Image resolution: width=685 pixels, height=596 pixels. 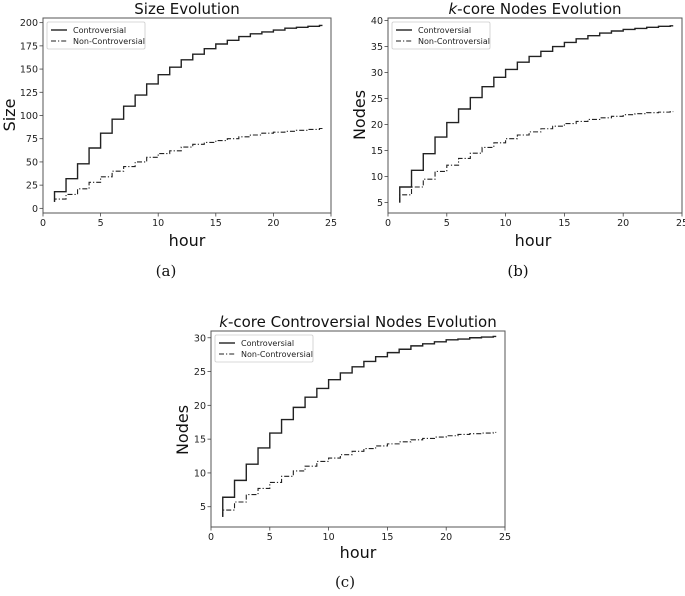 What do you see at coordinates (202, 423) in the screenshot?
I see `y-axis-ticks: 5 10 15 20 25 30` at bounding box center [202, 423].